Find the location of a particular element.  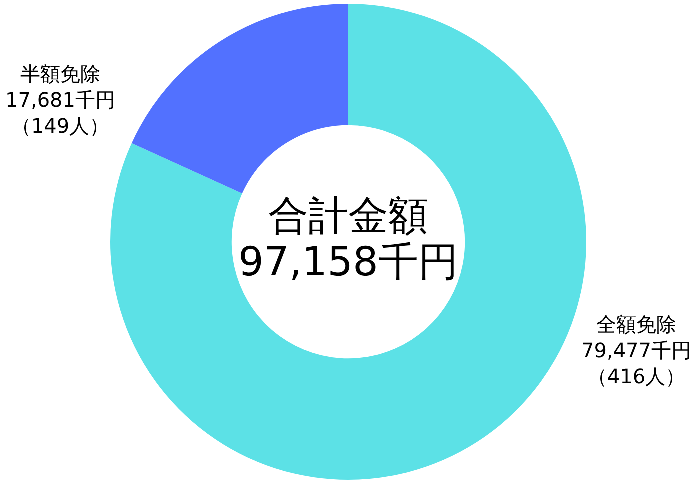

slice-label: 半額免除 is located at coordinates (60, 74).